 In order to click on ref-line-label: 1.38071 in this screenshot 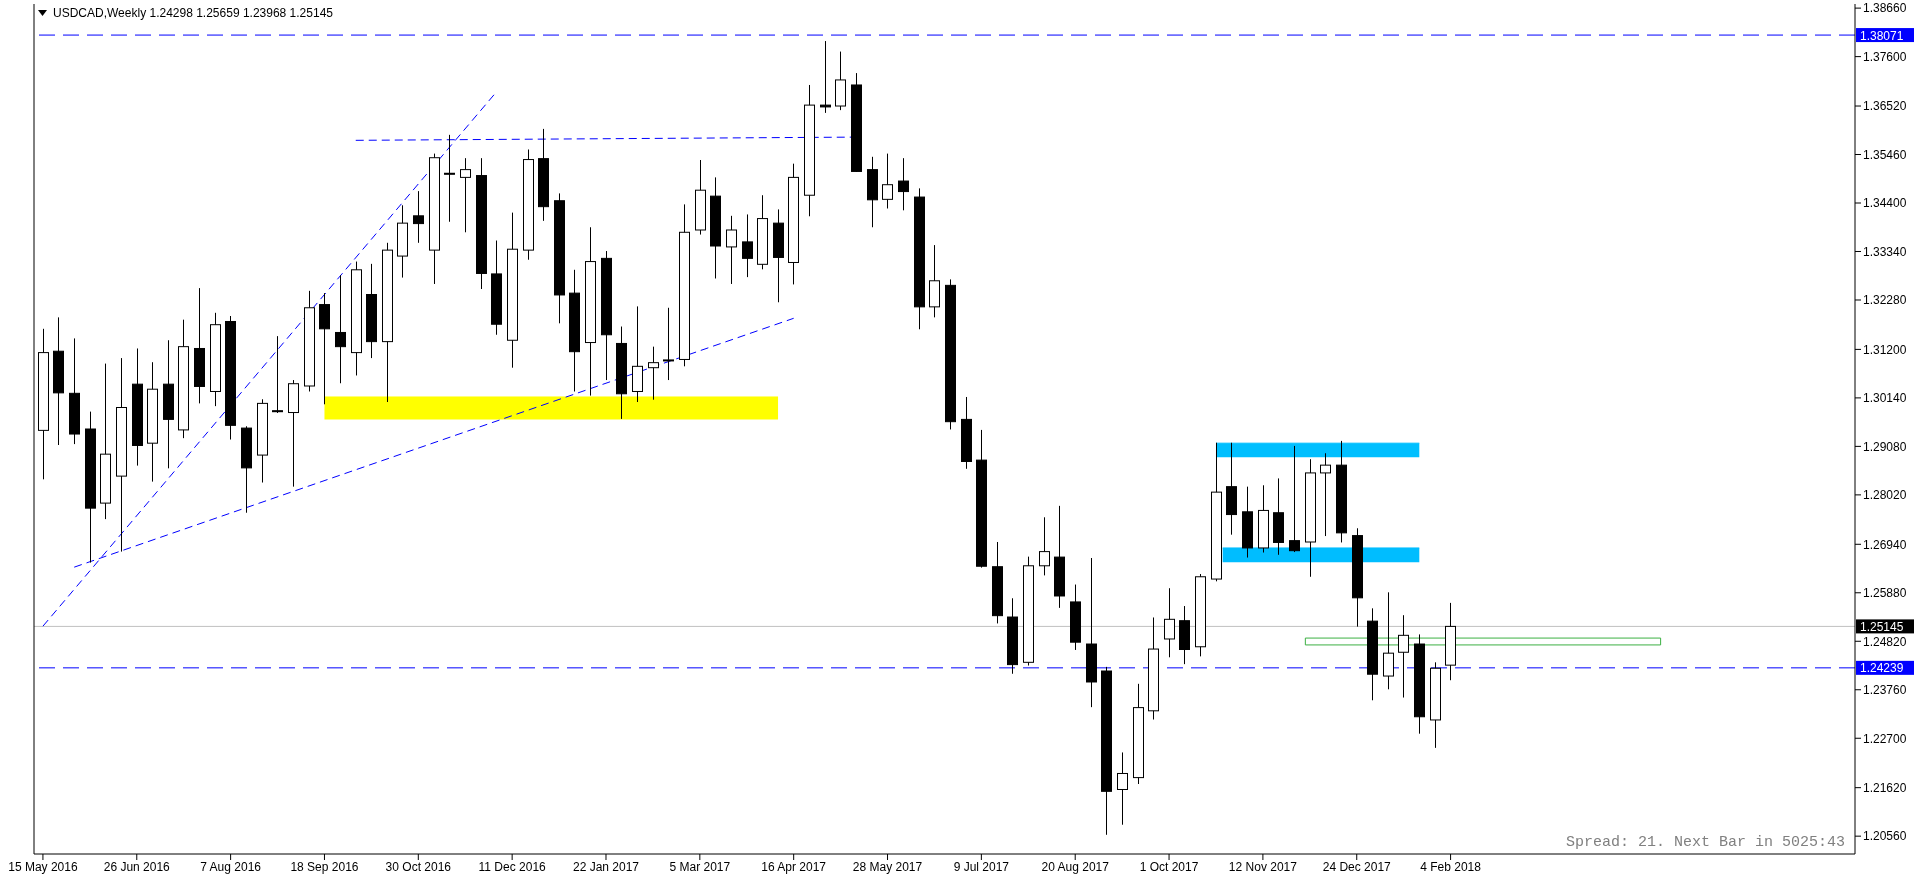, I will do `click(1882, 35)`.